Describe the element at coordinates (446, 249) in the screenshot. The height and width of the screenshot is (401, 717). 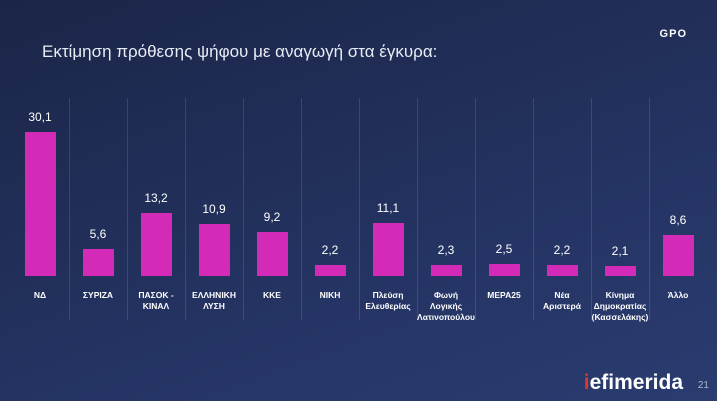
I see `value-label: 2,3` at that location.